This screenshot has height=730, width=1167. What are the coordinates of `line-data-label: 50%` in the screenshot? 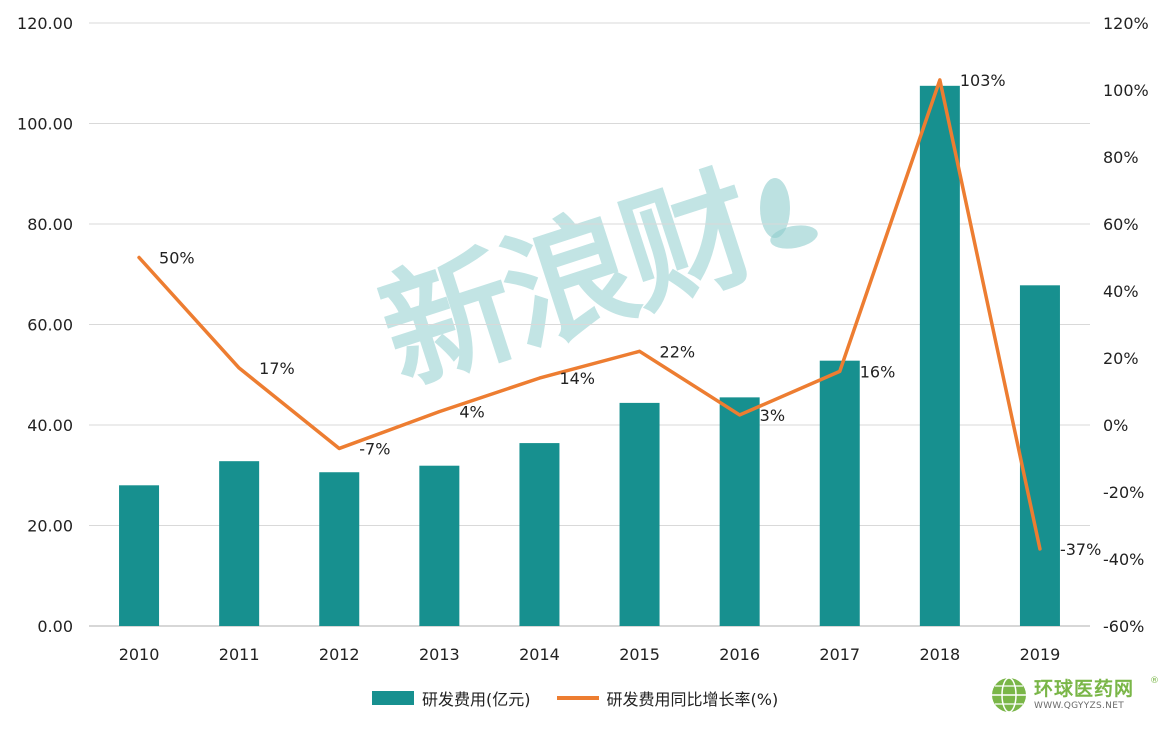 It's located at (177, 258).